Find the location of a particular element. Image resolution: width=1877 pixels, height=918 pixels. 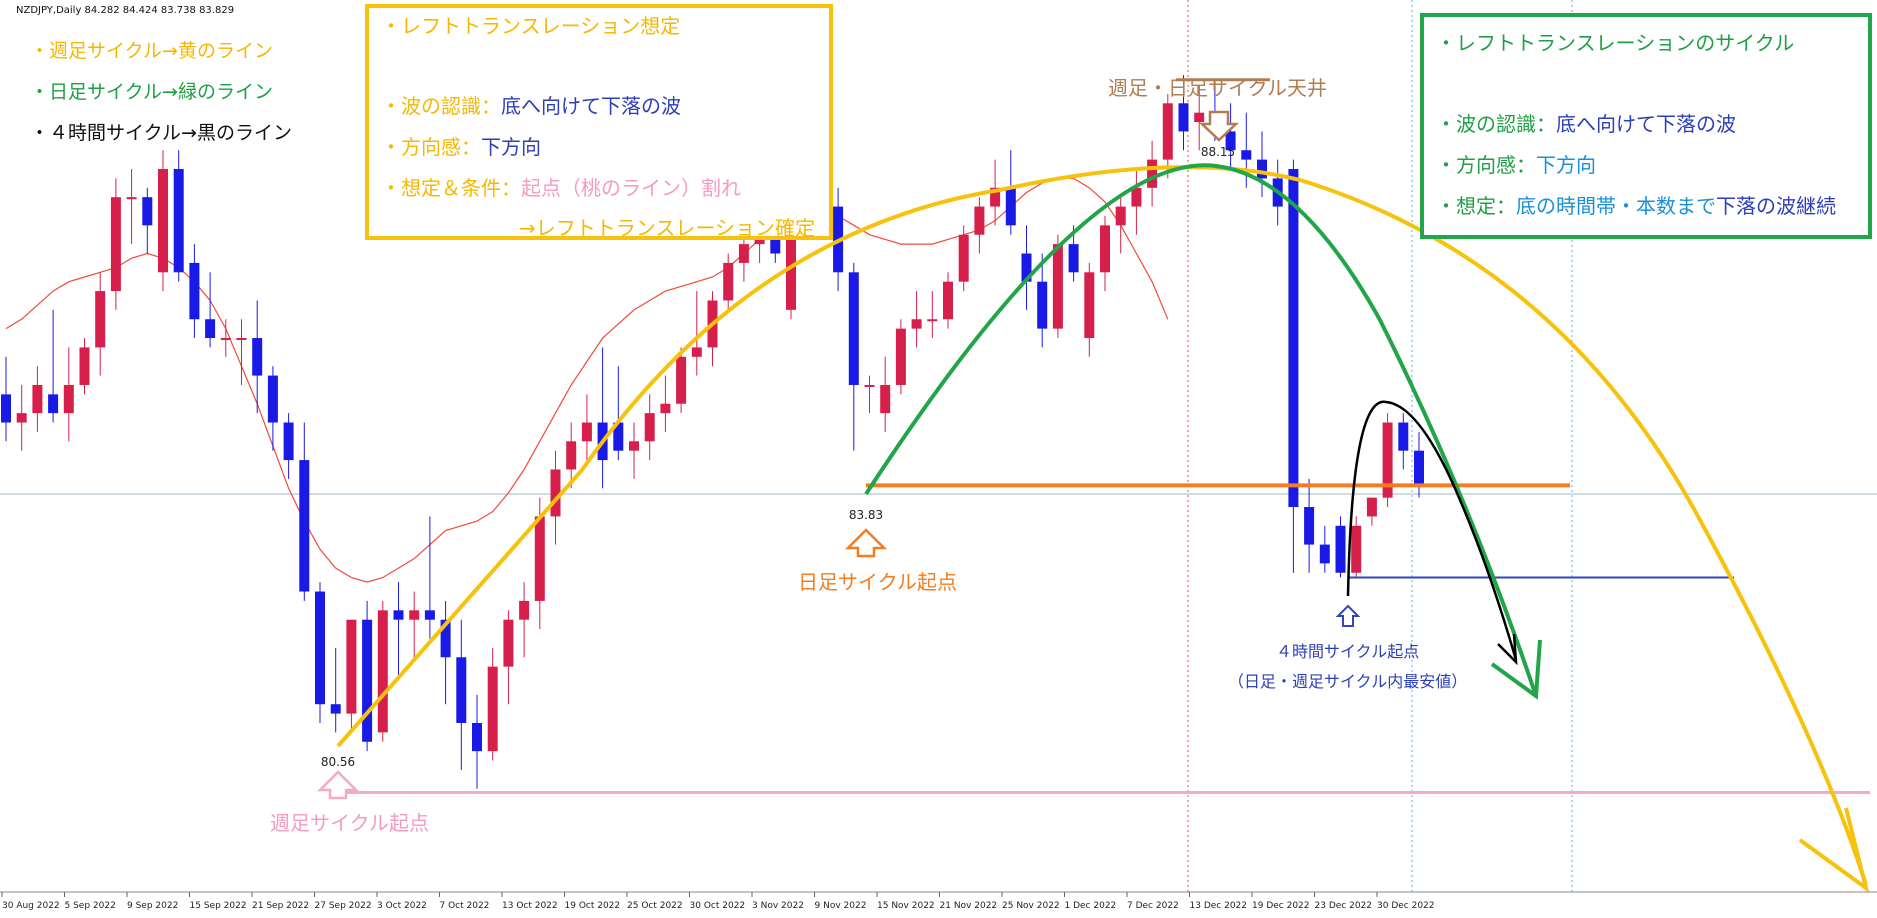

x-tick-label: 25 Nov 2022 is located at coordinates (1031, 906).